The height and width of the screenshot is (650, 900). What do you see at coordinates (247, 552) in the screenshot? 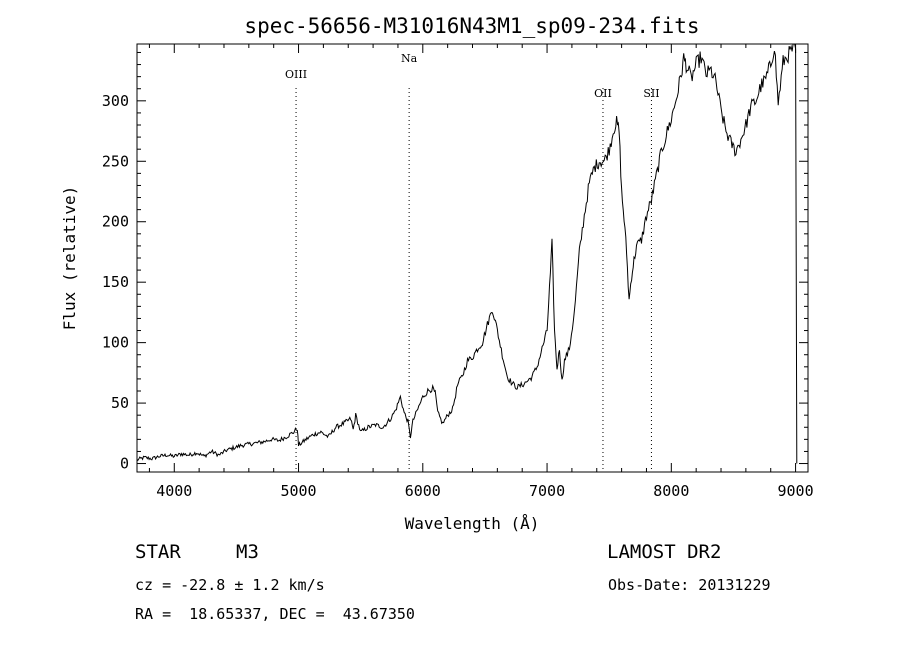
I see `object-subclass: M3` at bounding box center [247, 552].